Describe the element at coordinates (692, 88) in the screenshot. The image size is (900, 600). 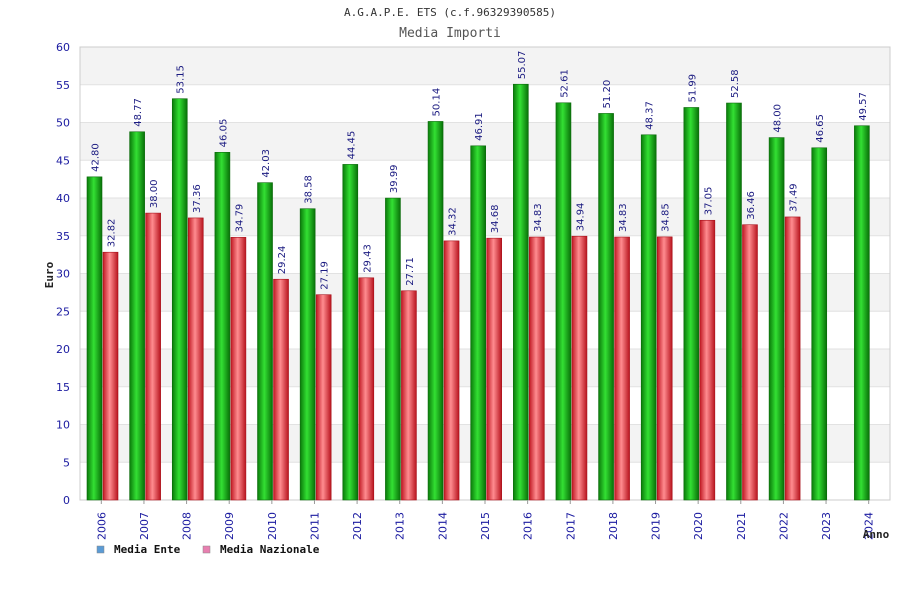
I see `data-label: 51.99` at that location.